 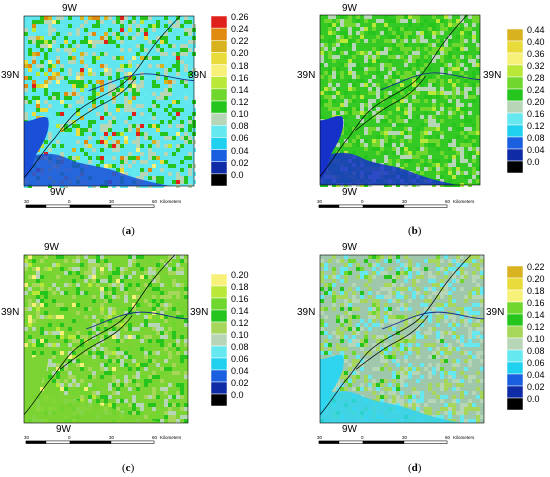 I want to click on scale-bar-segment, so click(x=329, y=442).